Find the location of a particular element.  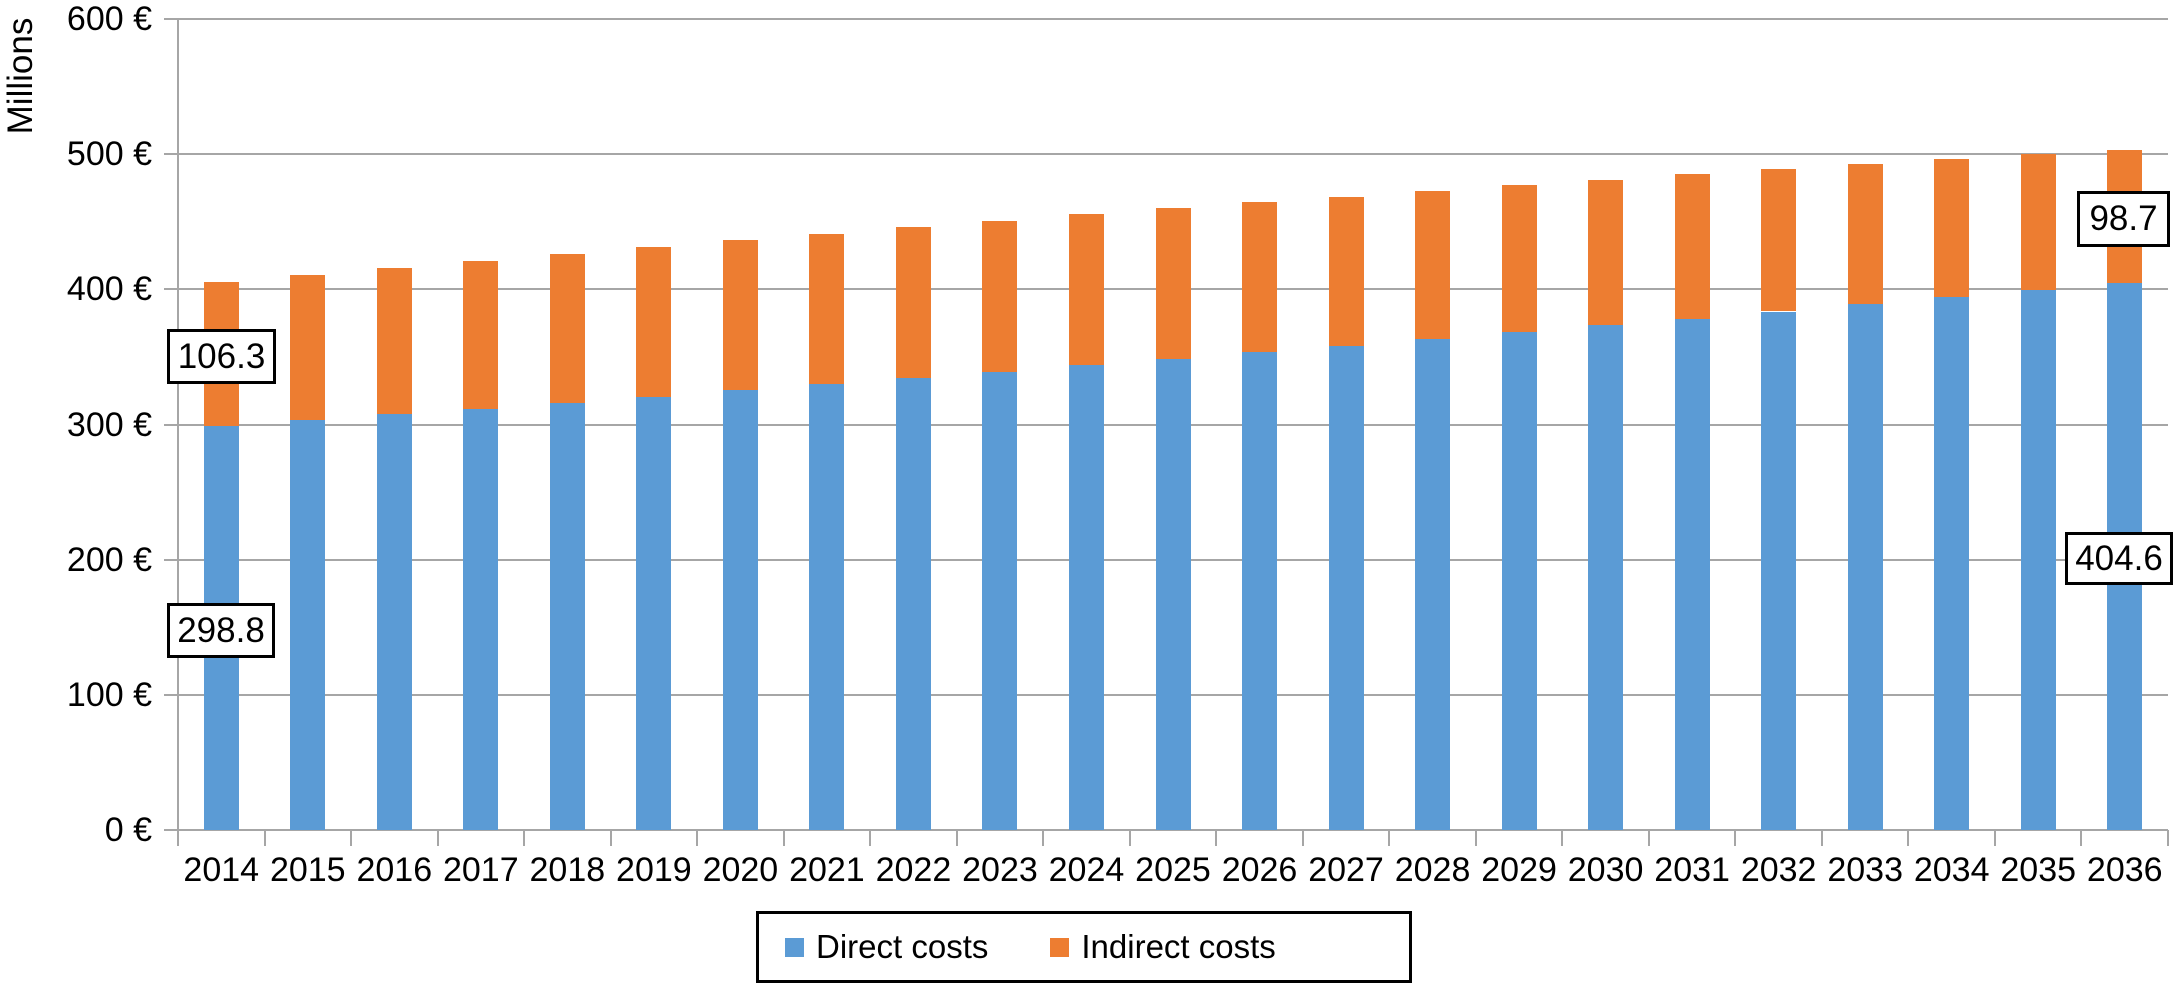

bar-indirect-2017 is located at coordinates (481, 334).